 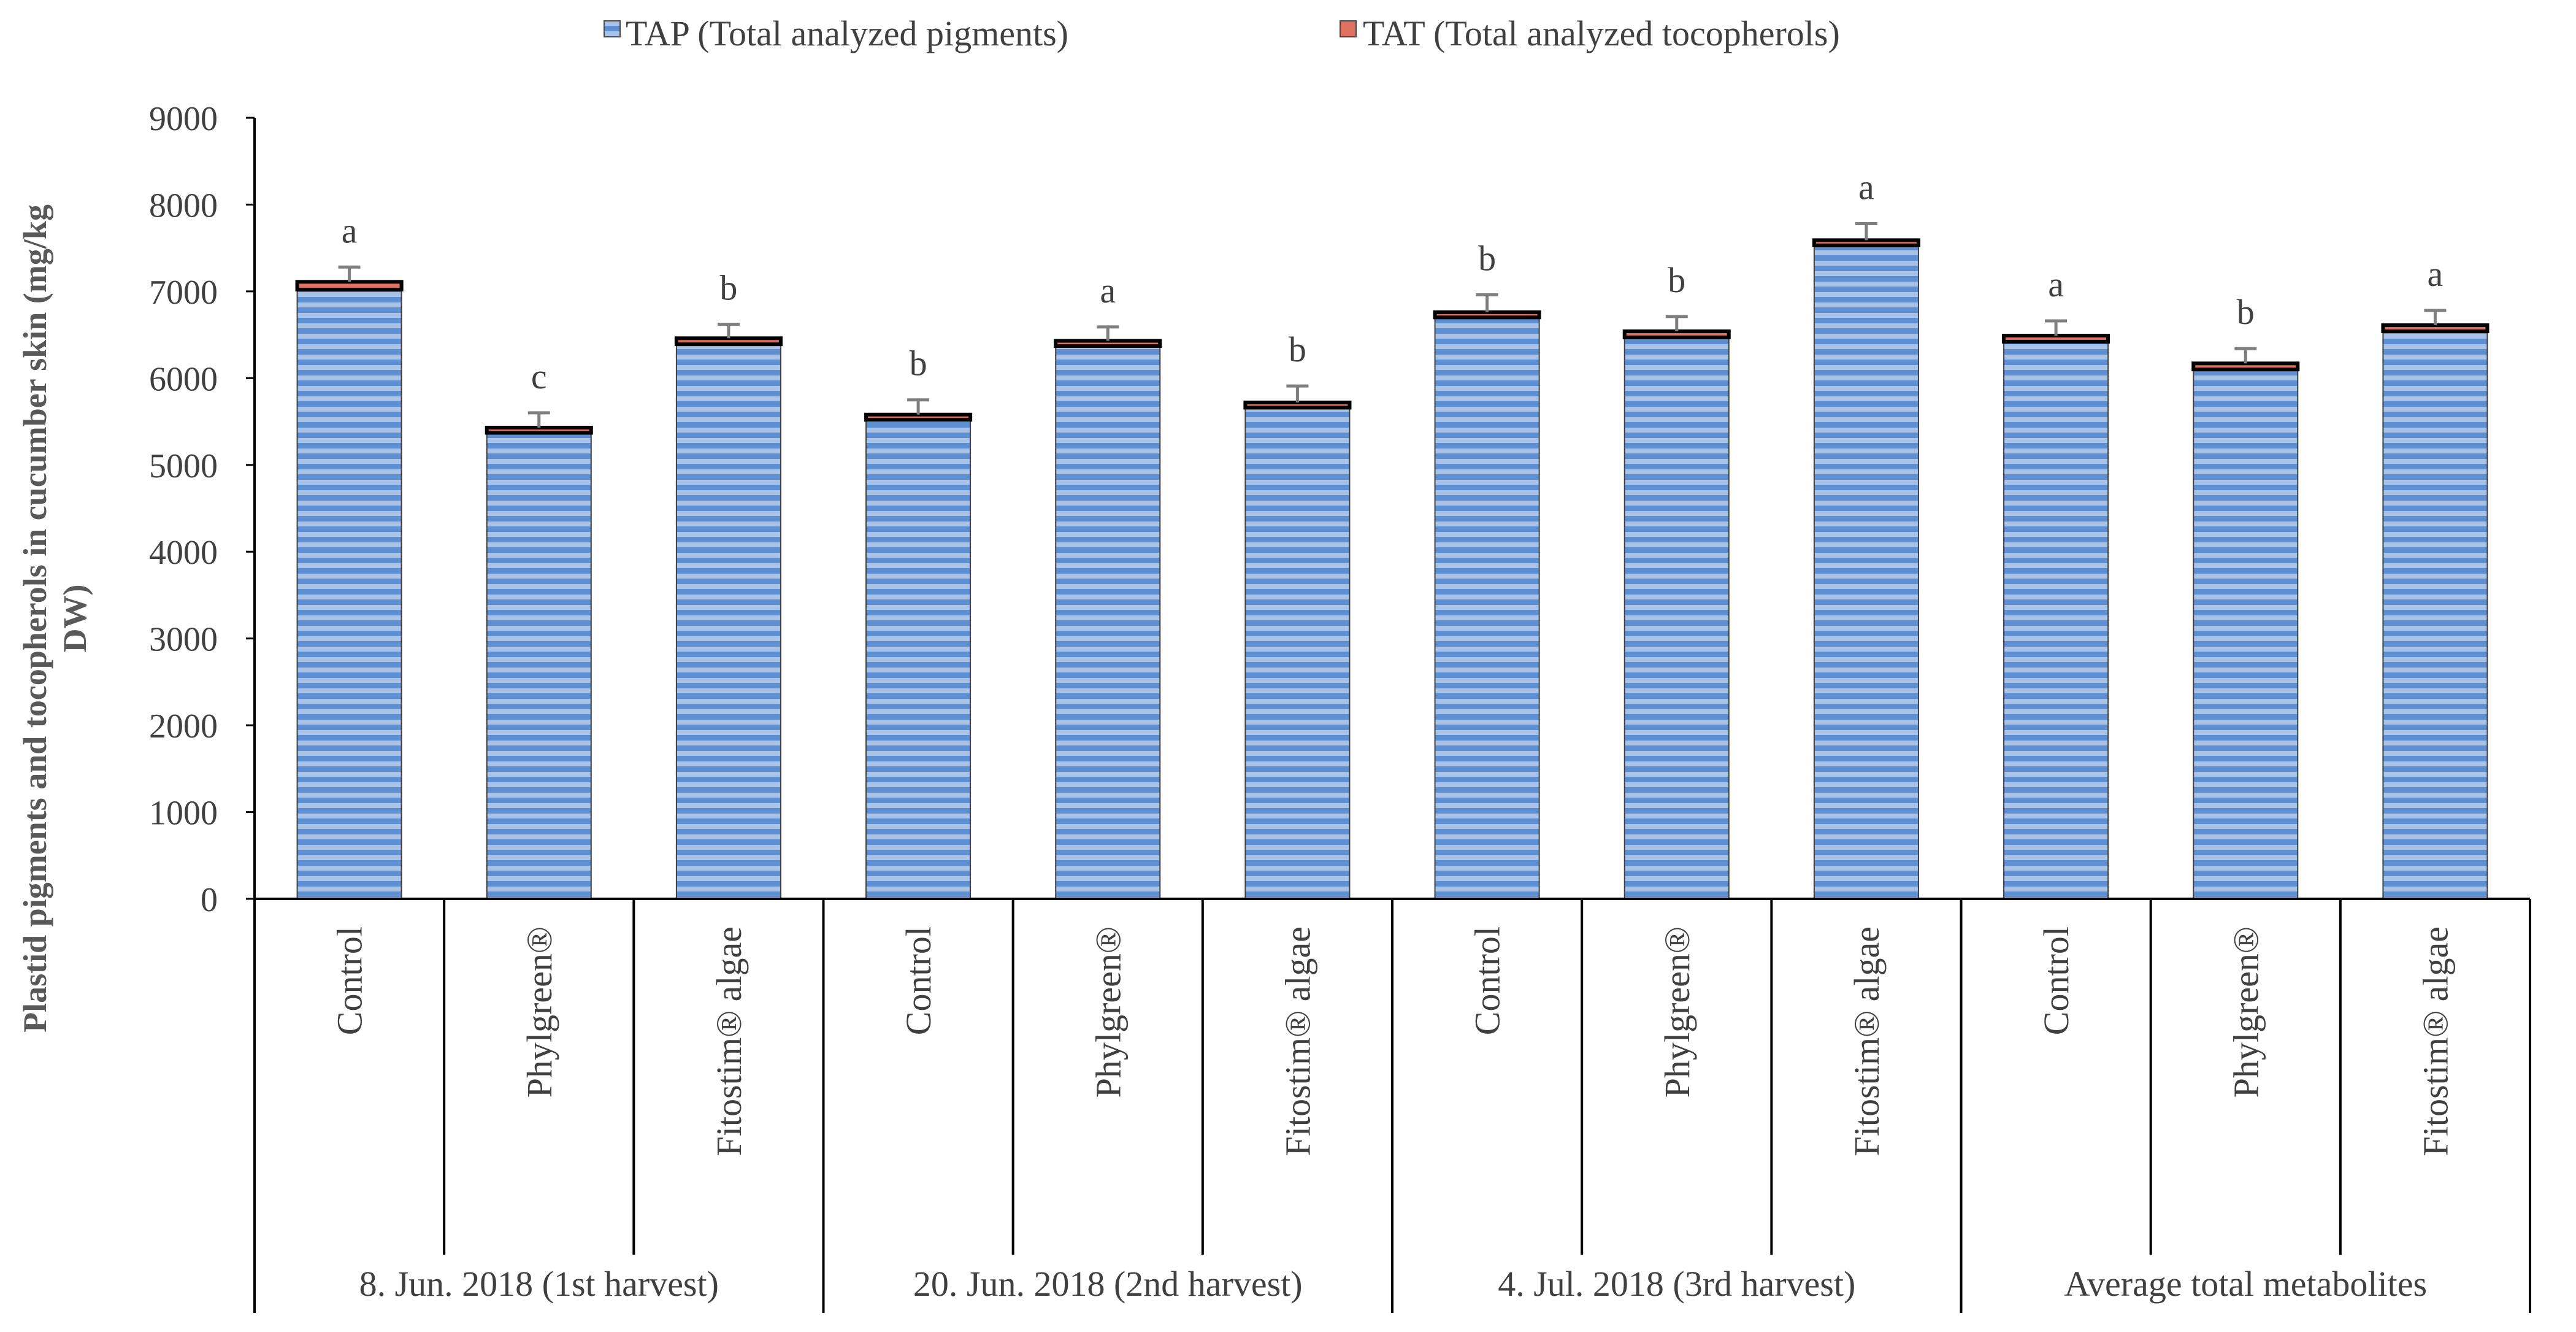 What do you see at coordinates (1601, 33) in the screenshot?
I see `legend-label-tat: TAT (Total analyzed tocopherols)` at bounding box center [1601, 33].